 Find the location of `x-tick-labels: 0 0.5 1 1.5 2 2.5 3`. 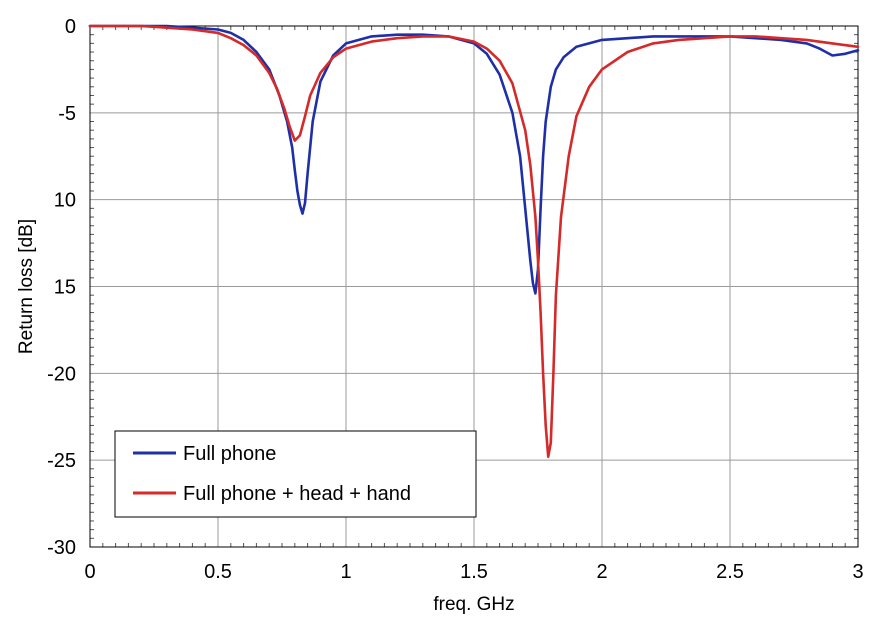

x-tick-labels: 0 0.5 1 1.5 2 2.5 3 is located at coordinates (473, 572).